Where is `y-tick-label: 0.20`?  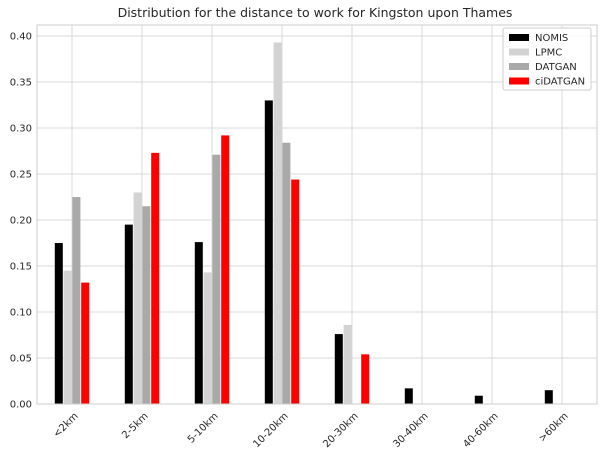
y-tick-label: 0.20 is located at coordinates (21, 221).